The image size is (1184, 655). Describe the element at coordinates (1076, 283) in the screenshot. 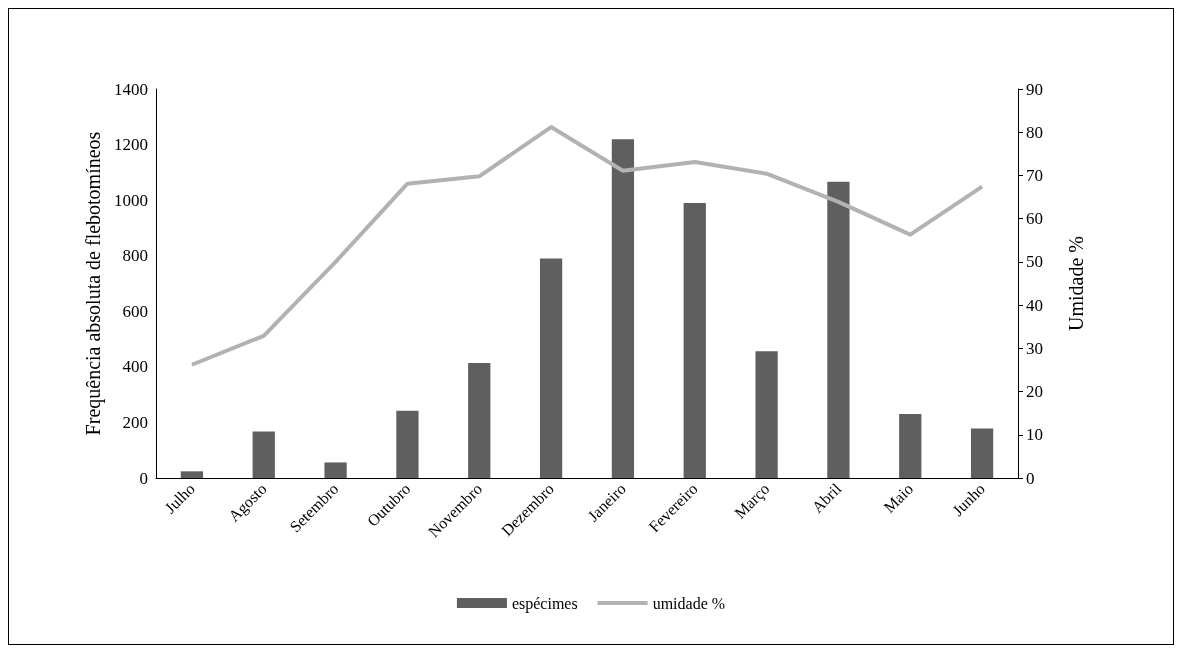

I see `y2-axis-title: Umidade %` at that location.